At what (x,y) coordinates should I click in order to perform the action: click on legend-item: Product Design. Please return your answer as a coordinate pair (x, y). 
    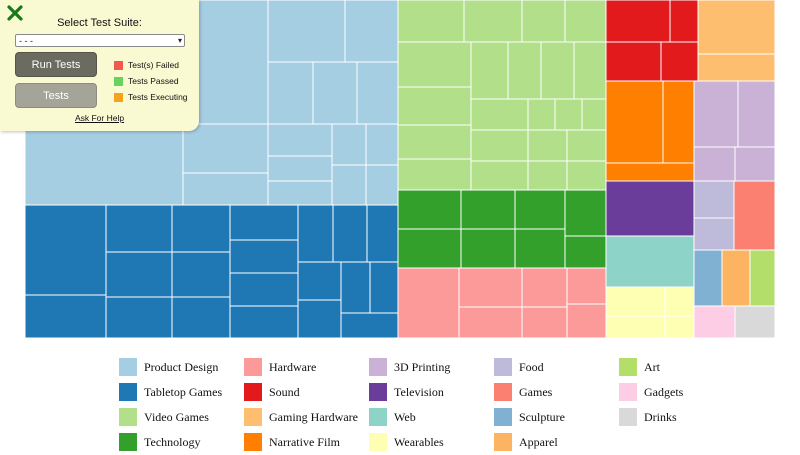
    Looking at the image, I should click on (168, 367).